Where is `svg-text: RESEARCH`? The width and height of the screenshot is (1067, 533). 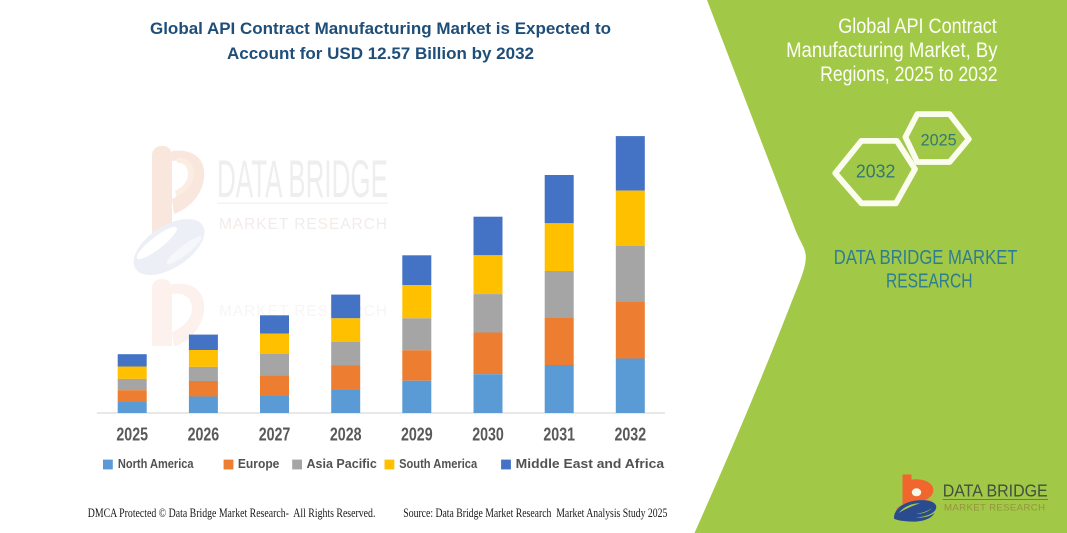
svg-text: RESEARCH is located at coordinates (929, 281).